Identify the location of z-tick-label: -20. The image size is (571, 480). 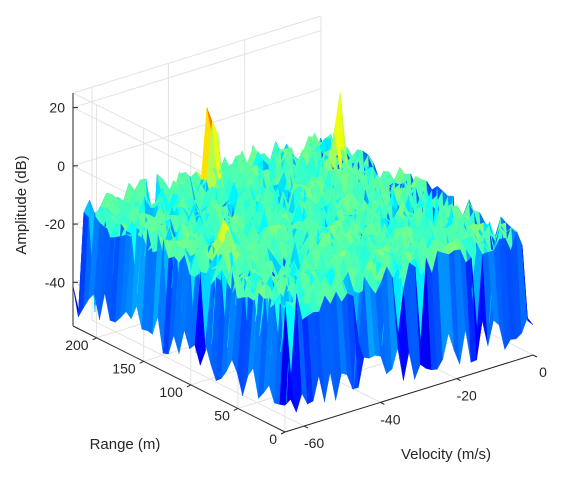
(55, 224).